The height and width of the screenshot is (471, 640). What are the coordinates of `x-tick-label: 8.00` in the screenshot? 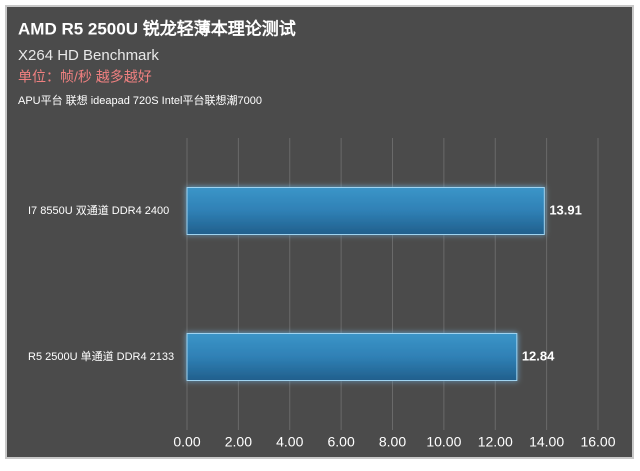 It's located at (392, 442).